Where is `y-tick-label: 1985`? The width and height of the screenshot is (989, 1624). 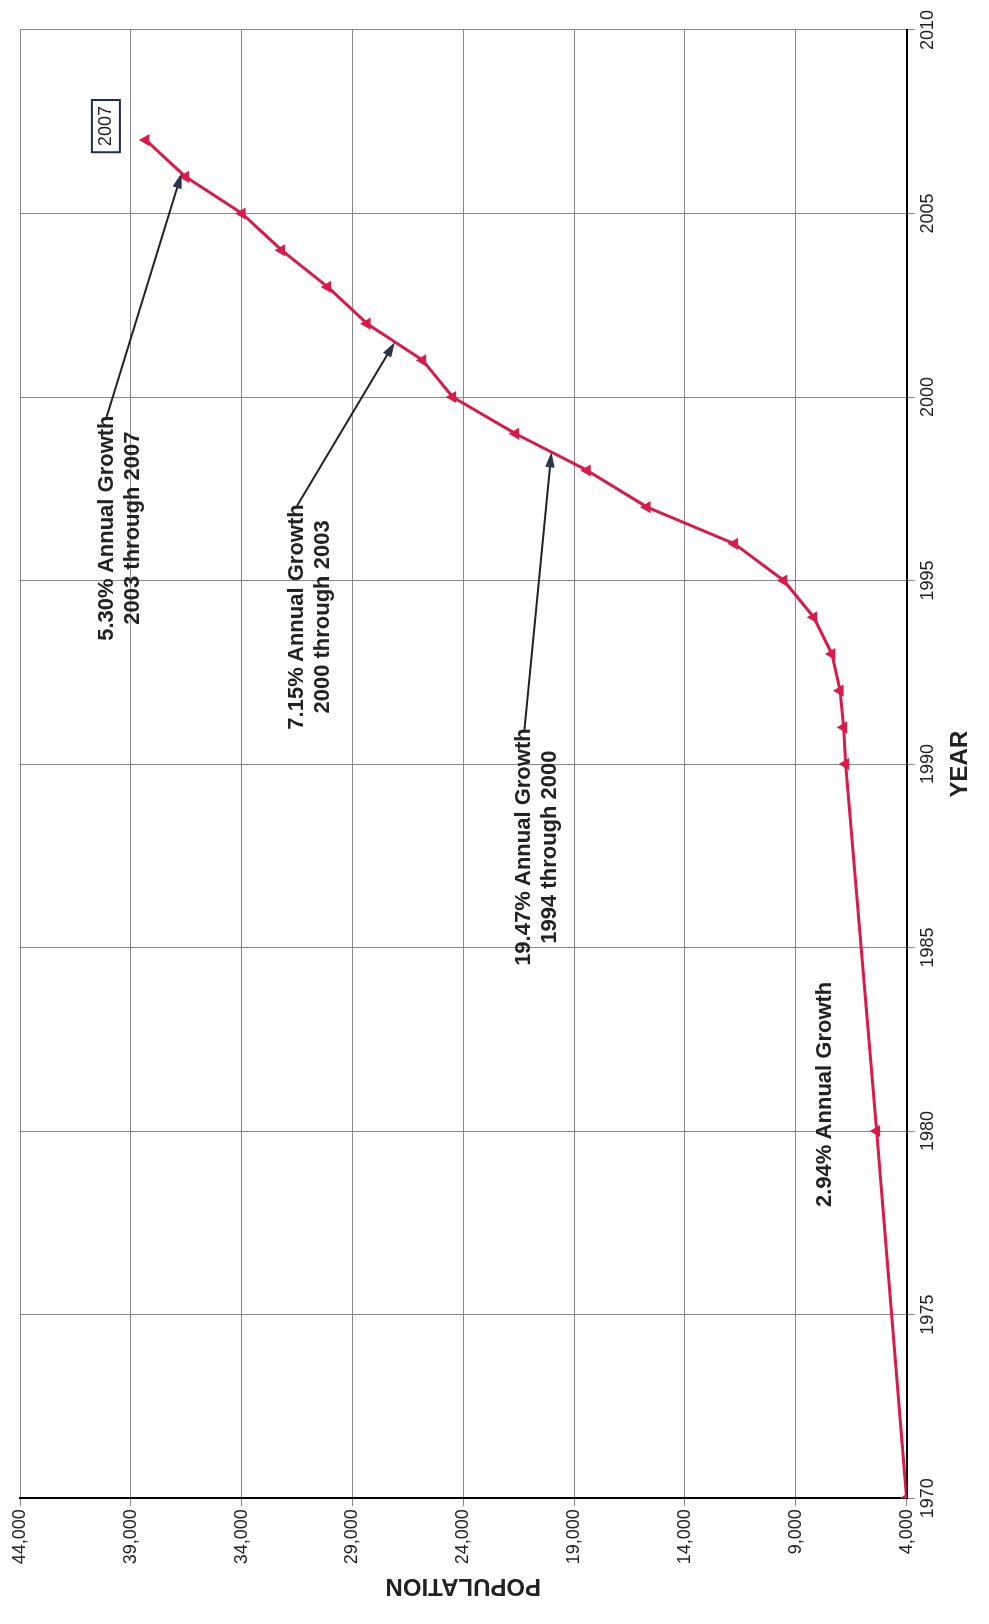 y-tick-label: 1985 is located at coordinates (927, 947).